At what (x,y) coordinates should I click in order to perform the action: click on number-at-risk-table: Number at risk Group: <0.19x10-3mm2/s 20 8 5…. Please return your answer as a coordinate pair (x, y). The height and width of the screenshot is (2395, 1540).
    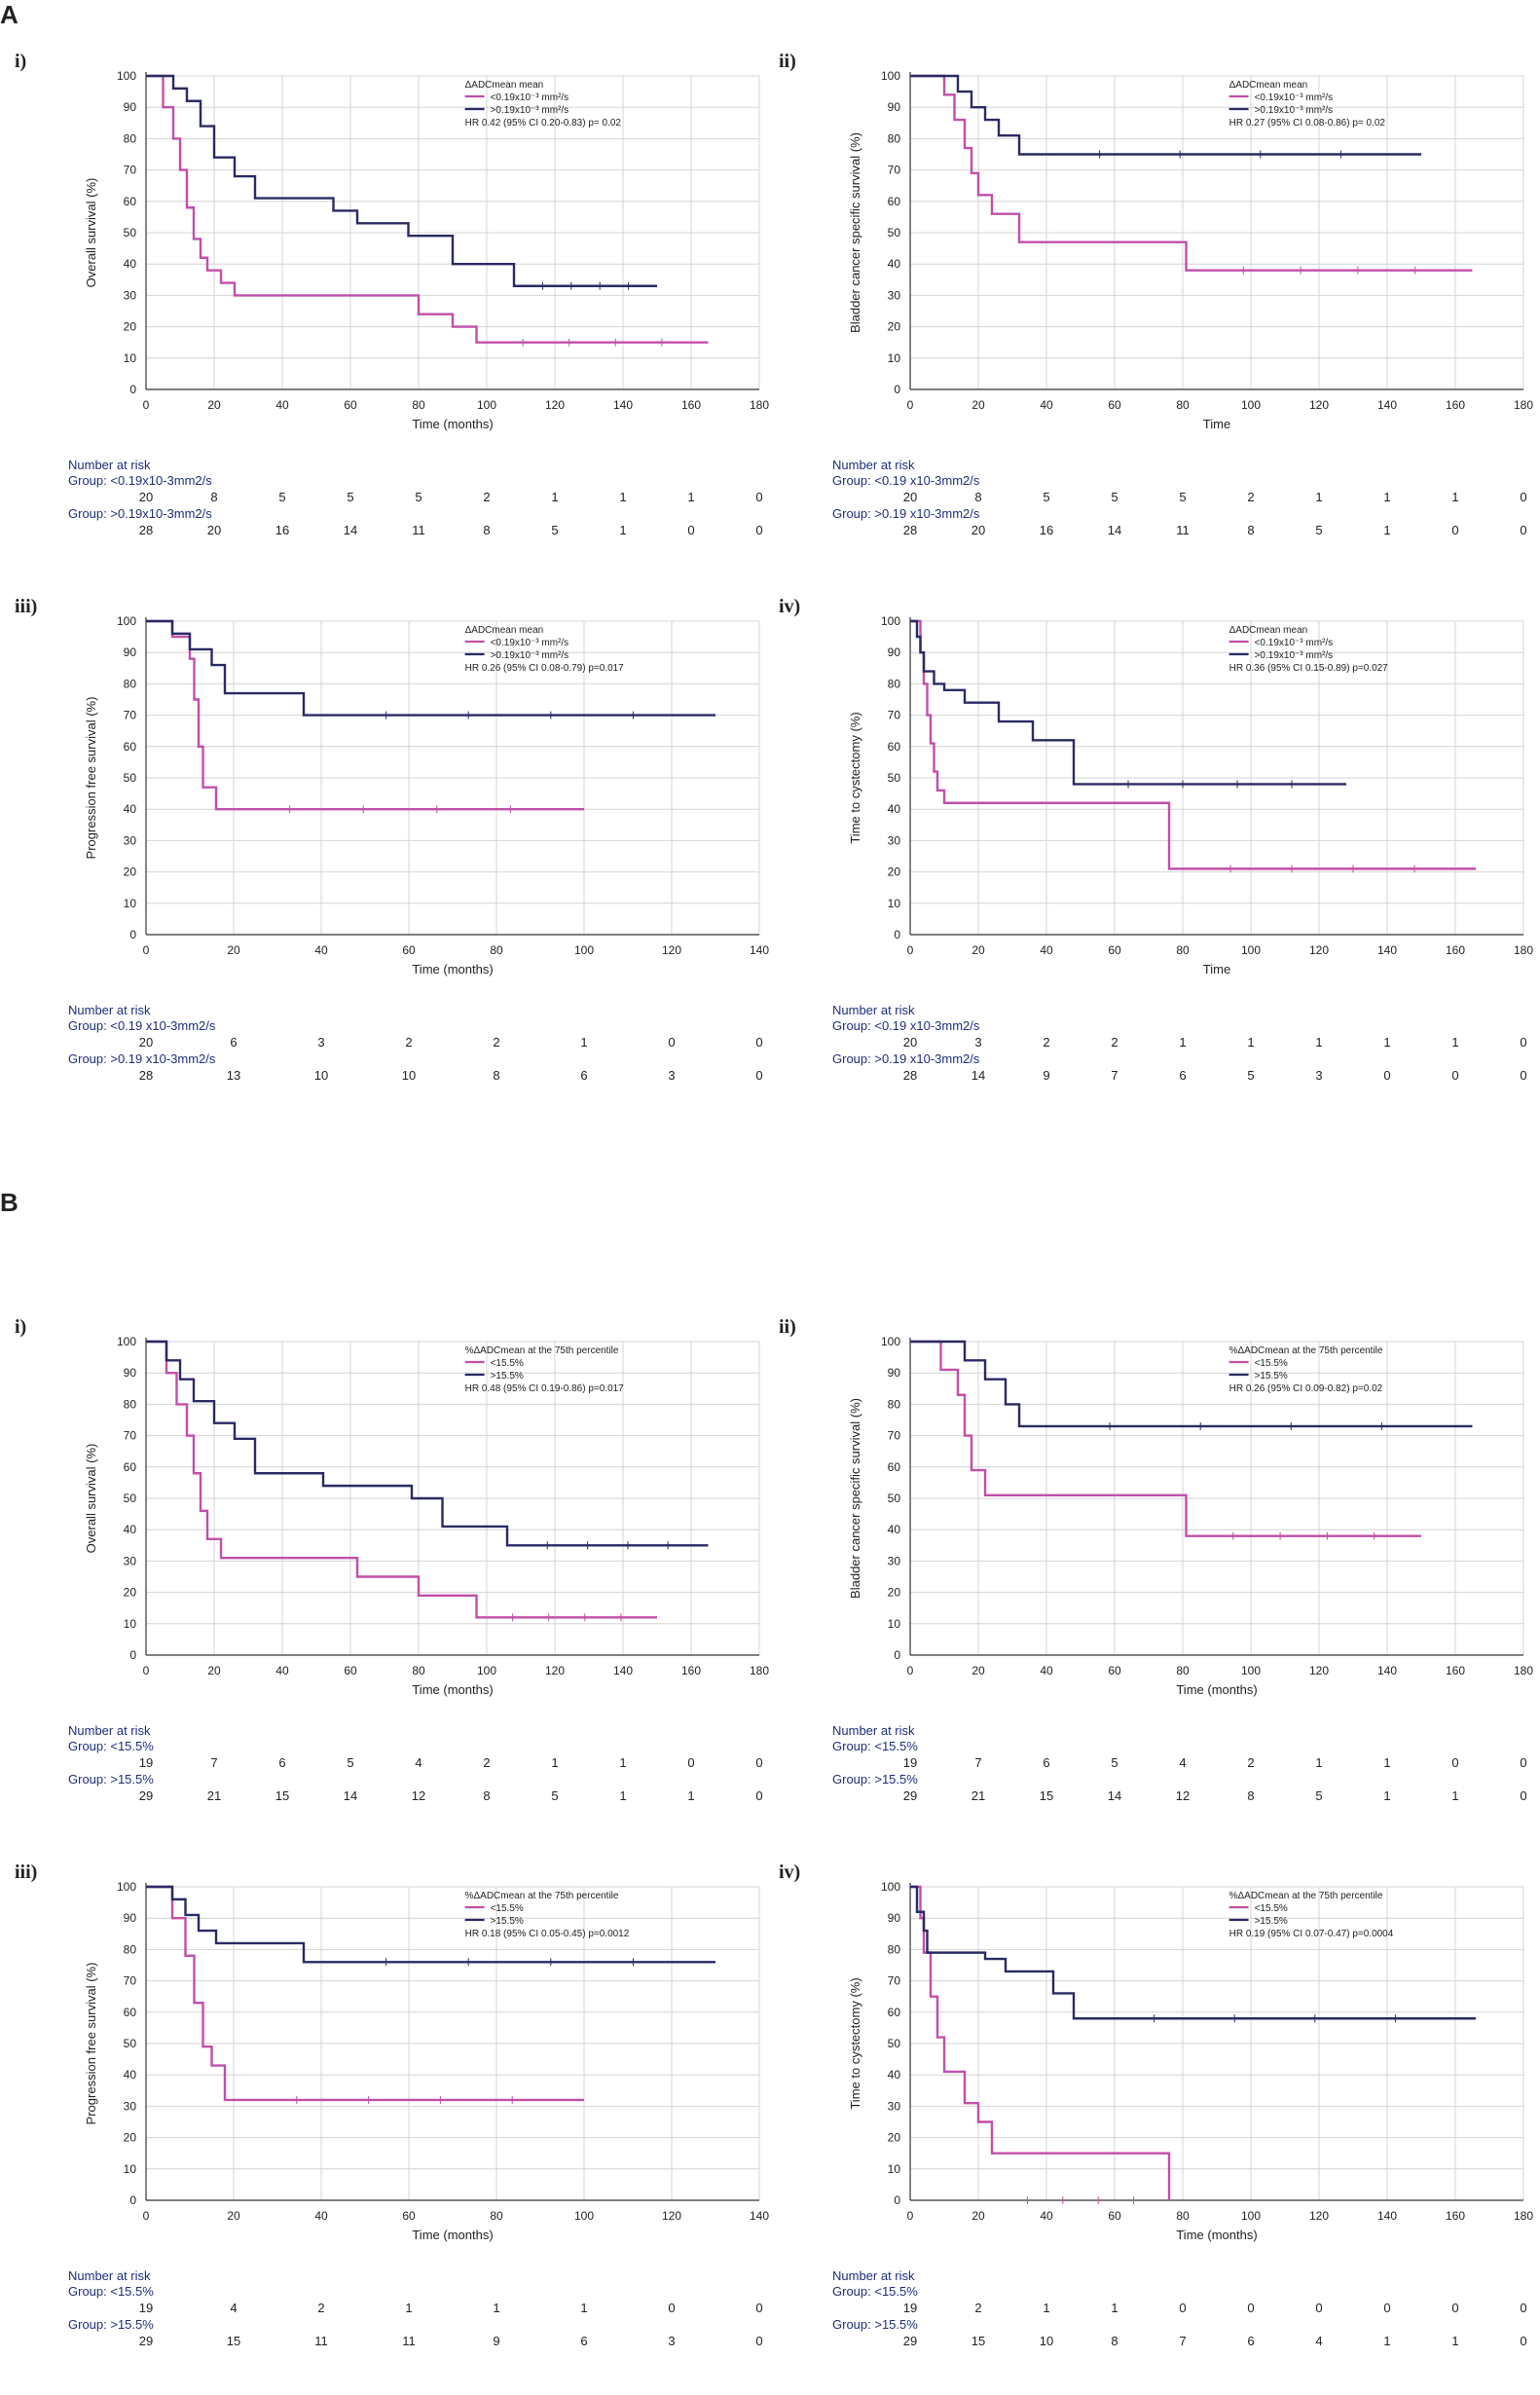
    Looking at the image, I should click on (418, 499).